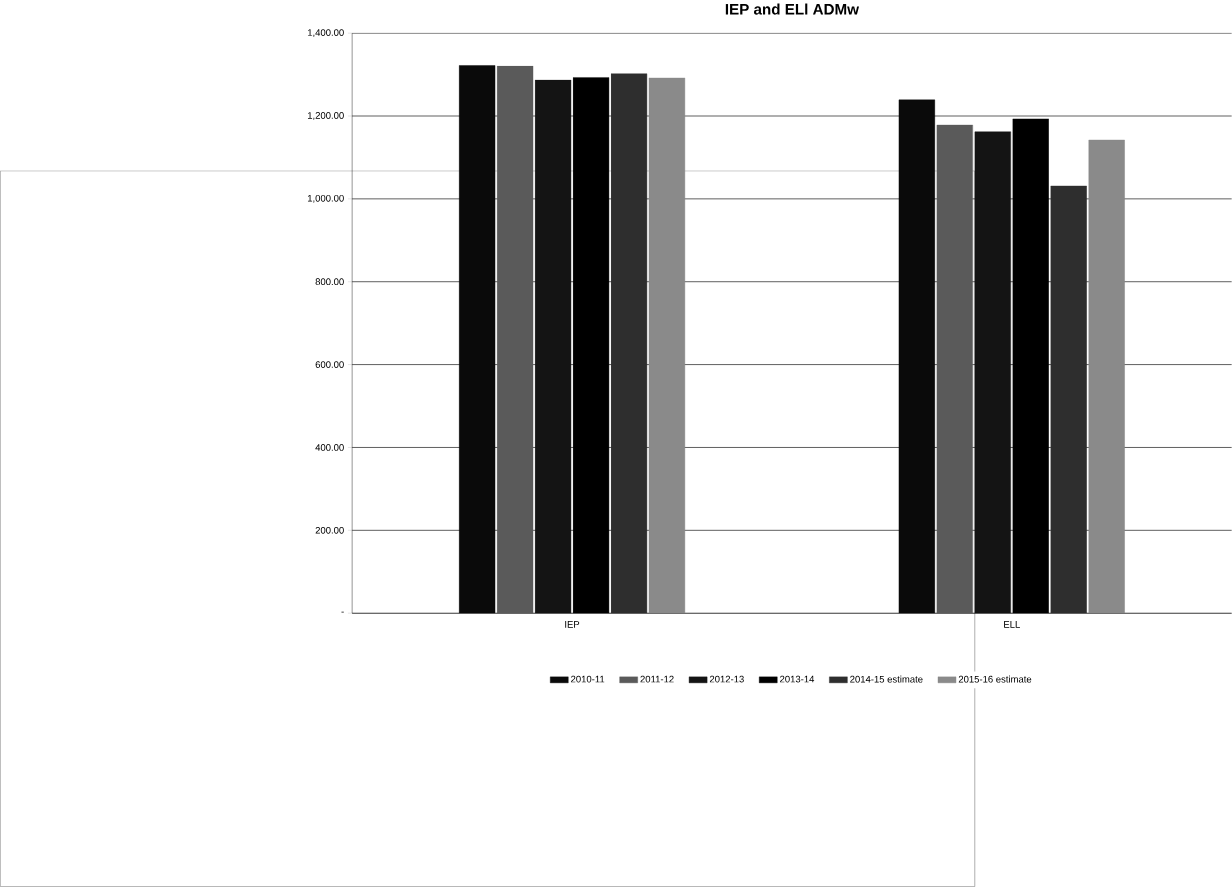  What do you see at coordinates (657, 679) in the screenshot?
I see `legend-label: 2011-12` at bounding box center [657, 679].